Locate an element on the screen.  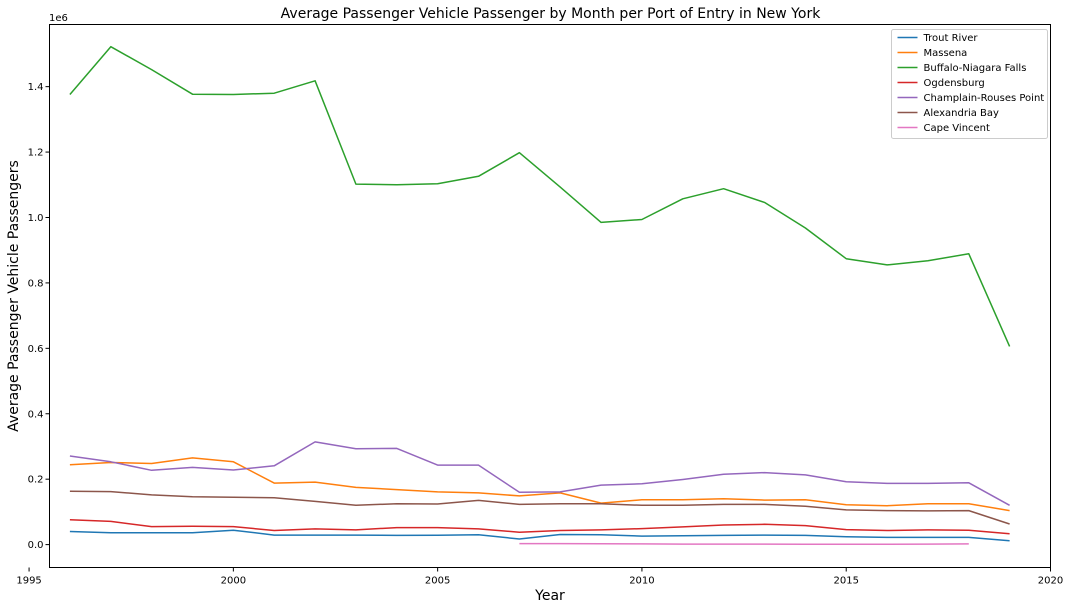
series-line-ogdensburg is located at coordinates (539, 526).